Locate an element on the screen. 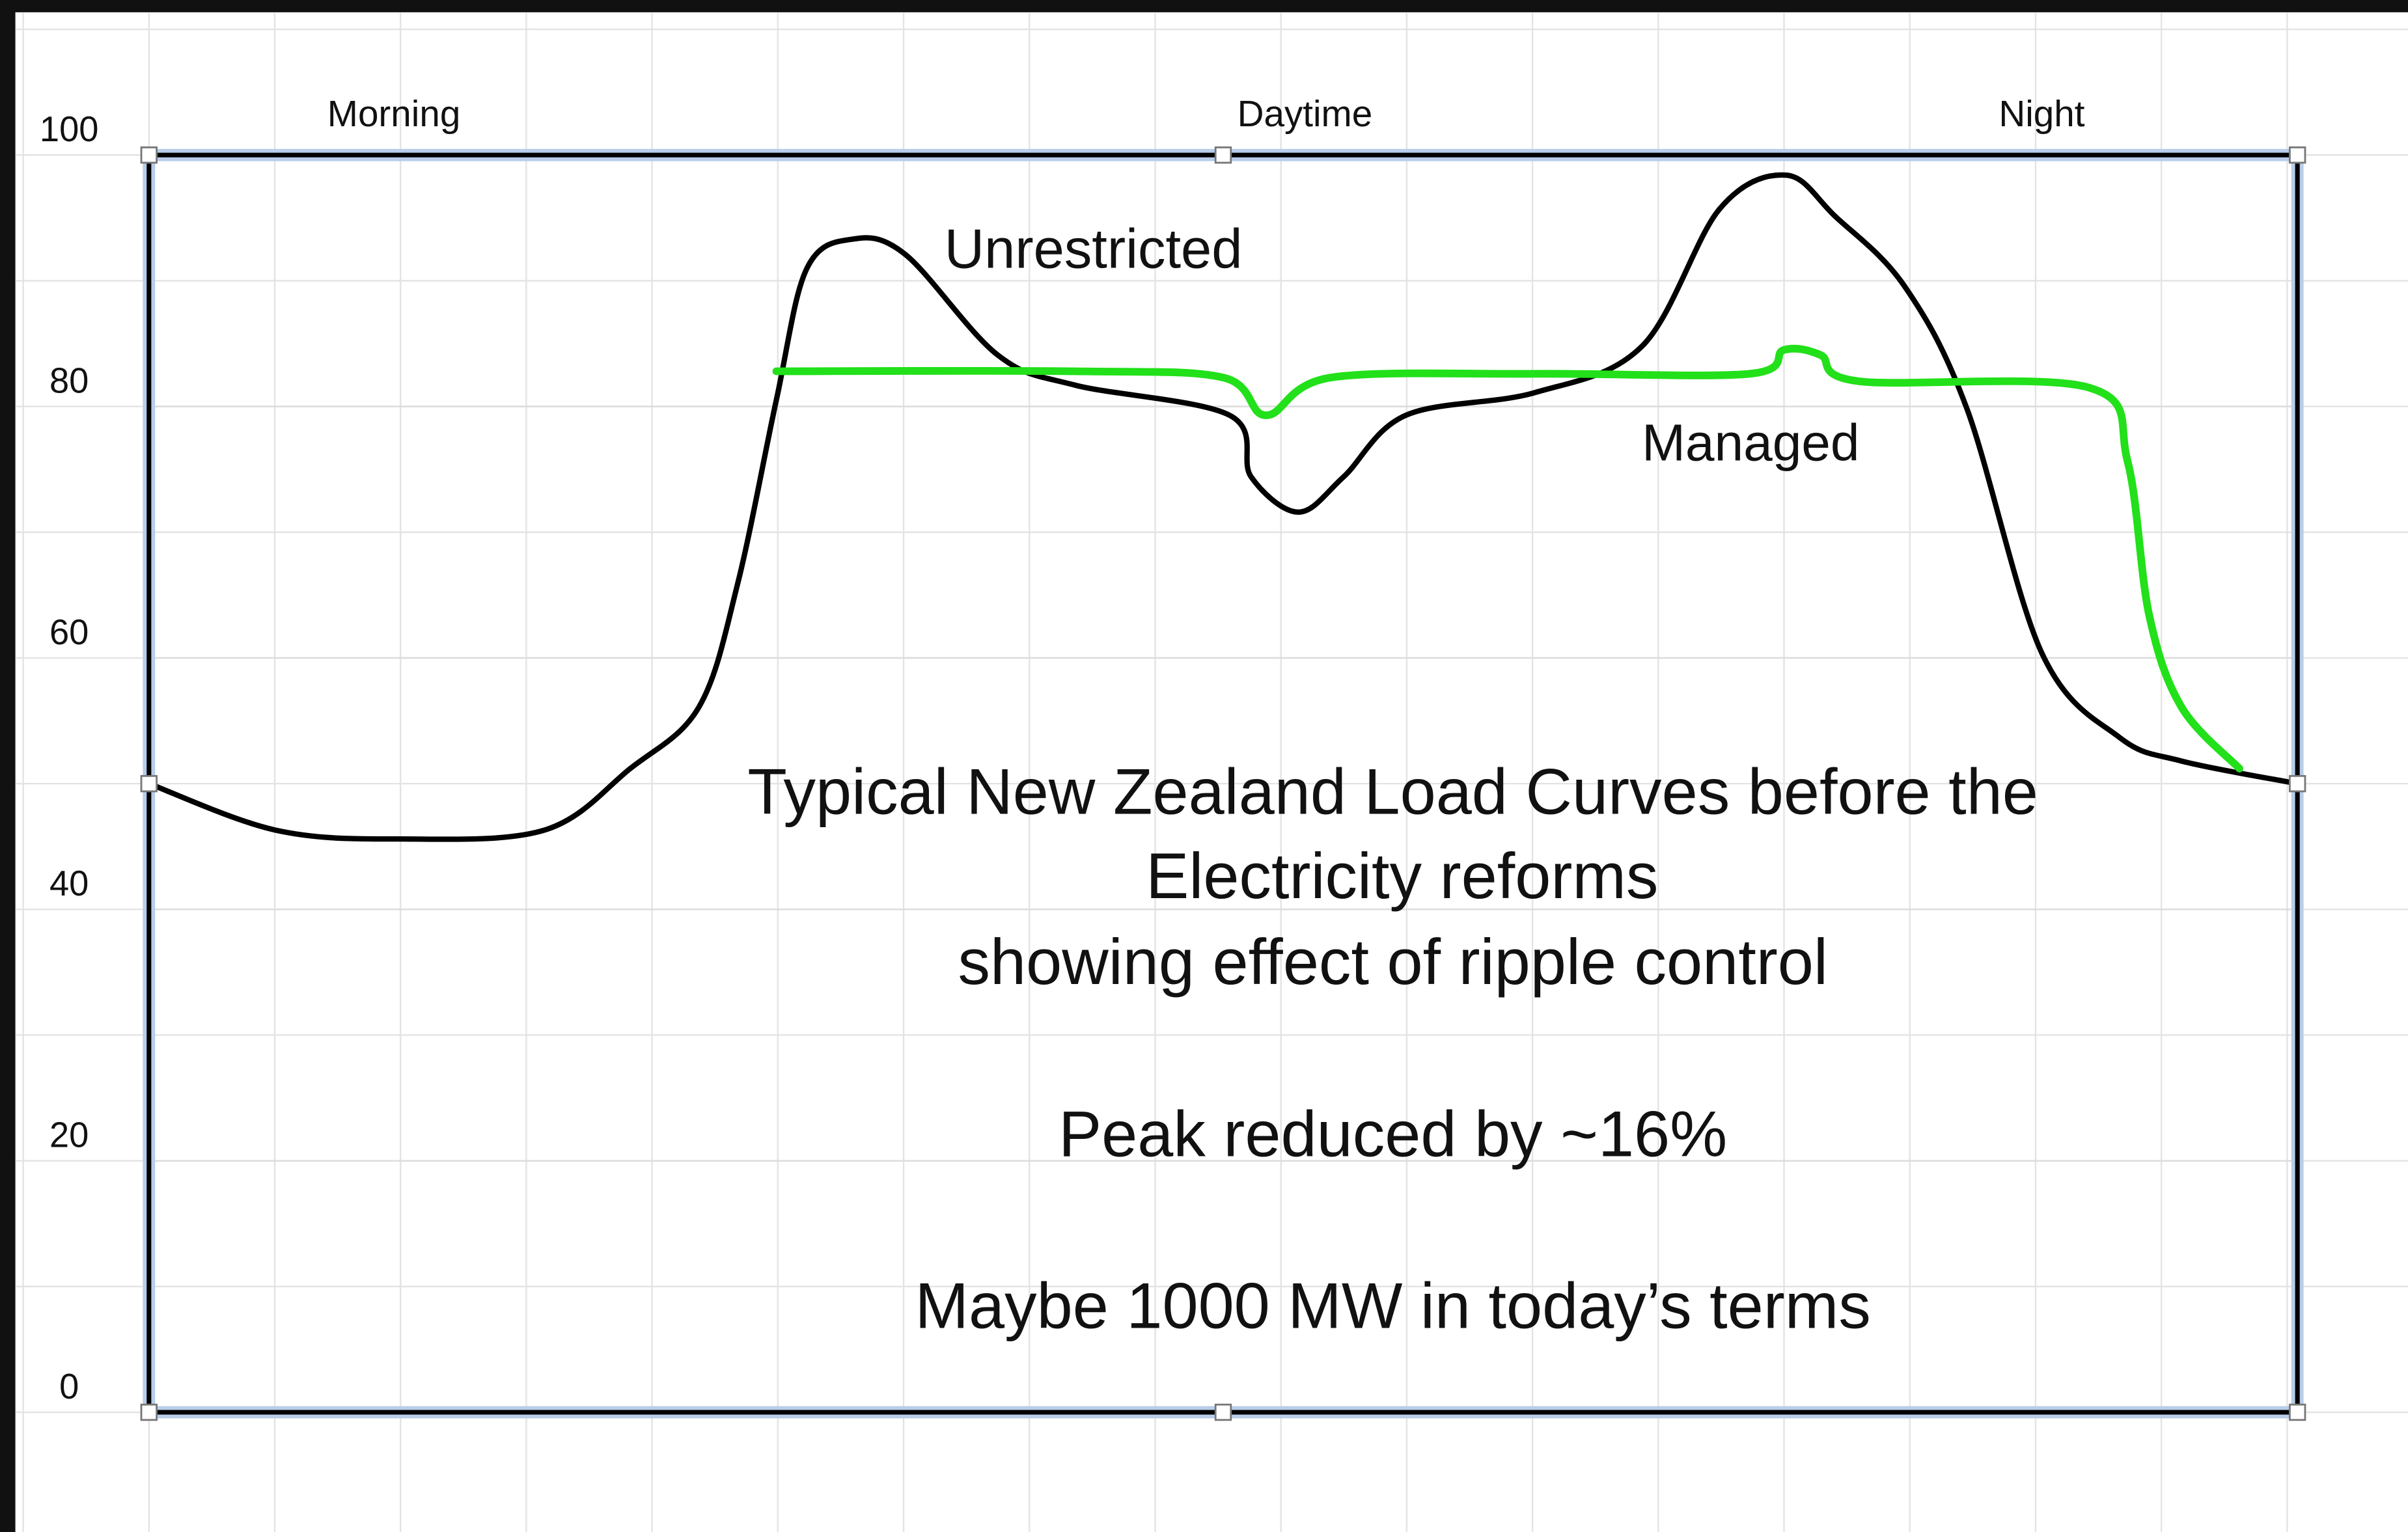 The image size is (2408, 1532). annotation: showing effect of ripple control is located at coordinates (1393, 961).